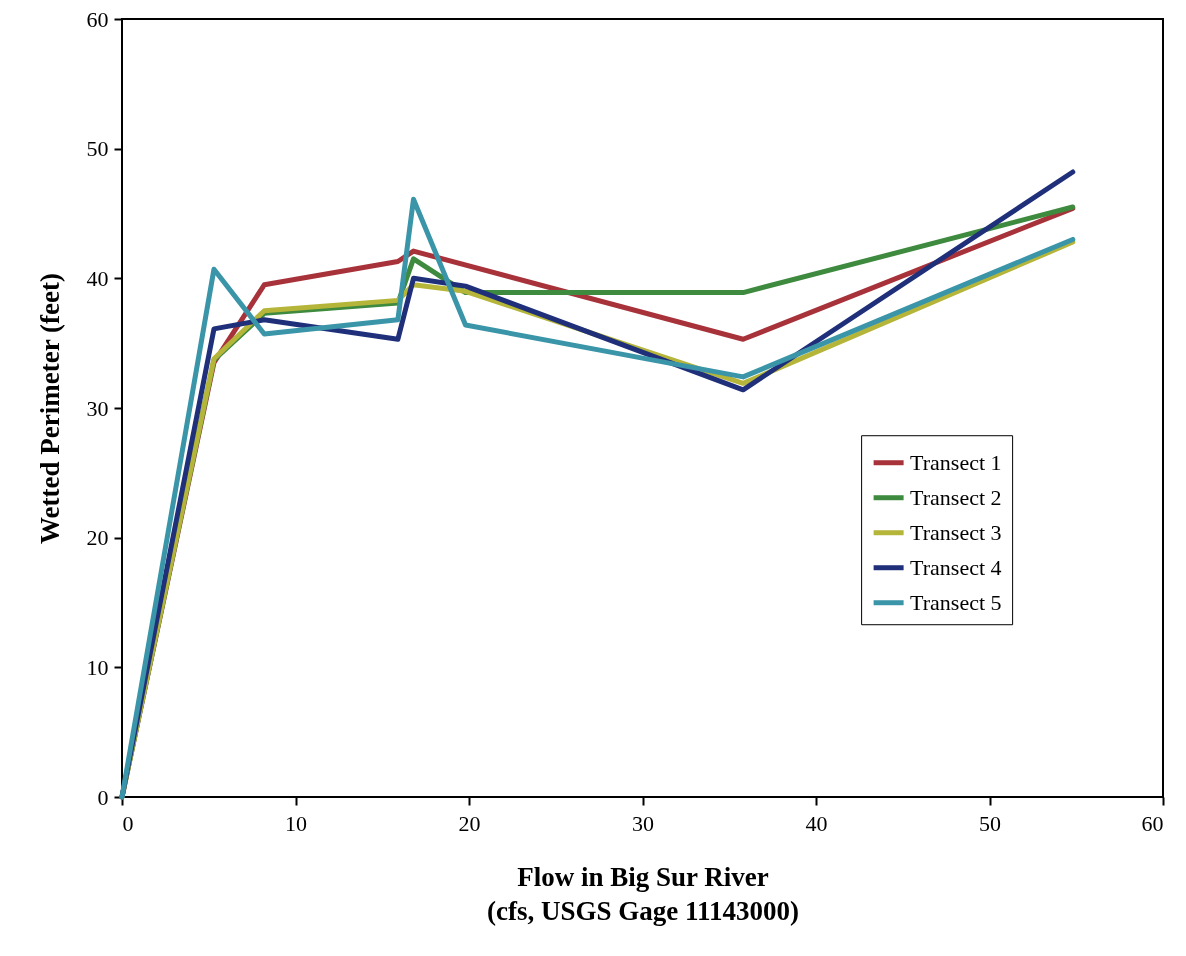  What do you see at coordinates (956, 567) in the screenshot?
I see `legend-label: Transect 4` at bounding box center [956, 567].